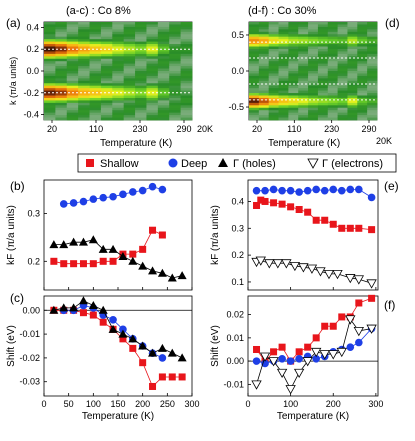  Describe the element at coordinates (316, 352) in the screenshot. I see `data-point-triangle-down` at that location.